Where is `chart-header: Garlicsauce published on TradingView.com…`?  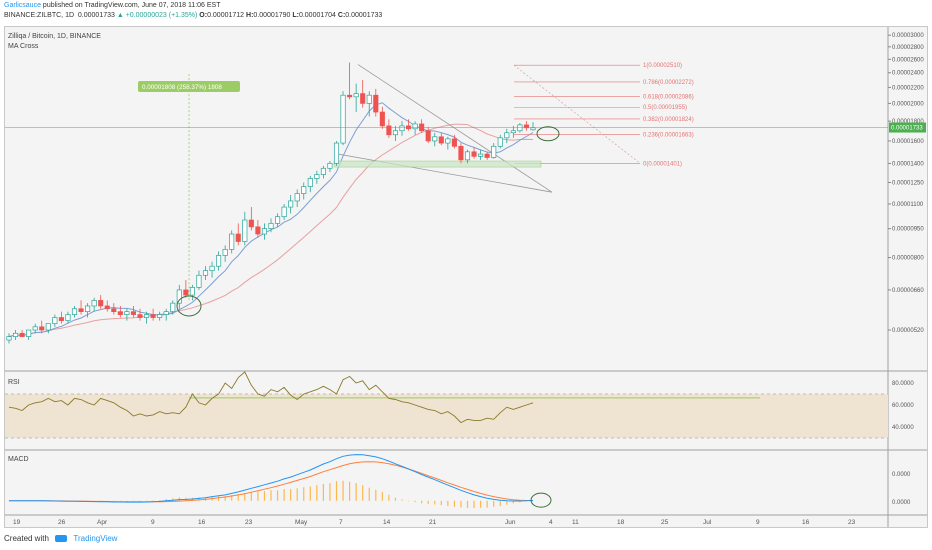
chart-header: Garlicsauce published on TradingView.com… is located at coordinates (466, 12).